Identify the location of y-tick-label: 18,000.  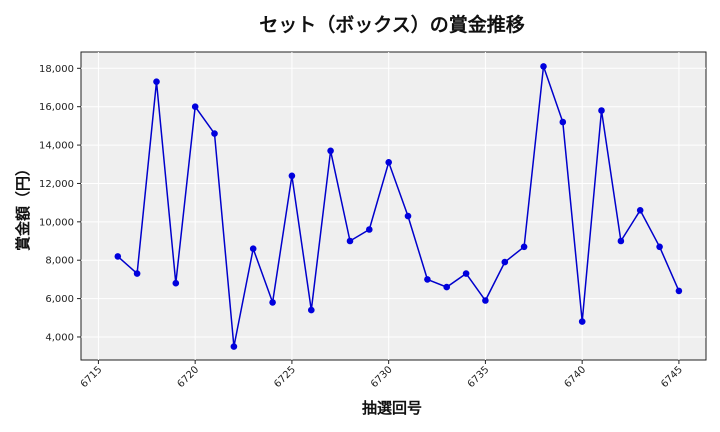
(56, 69).